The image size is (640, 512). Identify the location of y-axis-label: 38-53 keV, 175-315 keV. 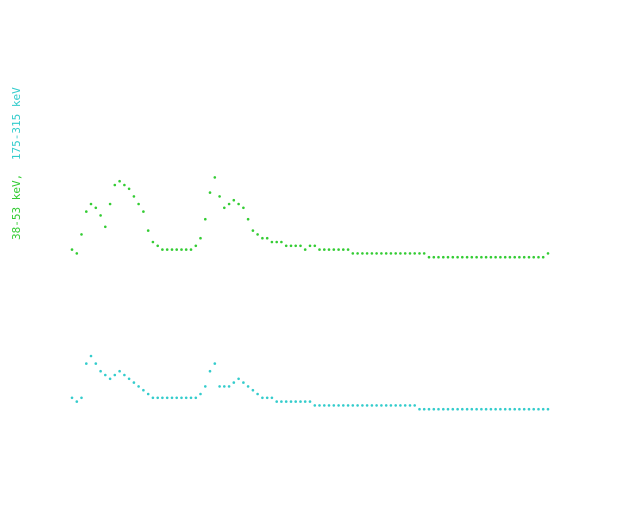
(16, 163).